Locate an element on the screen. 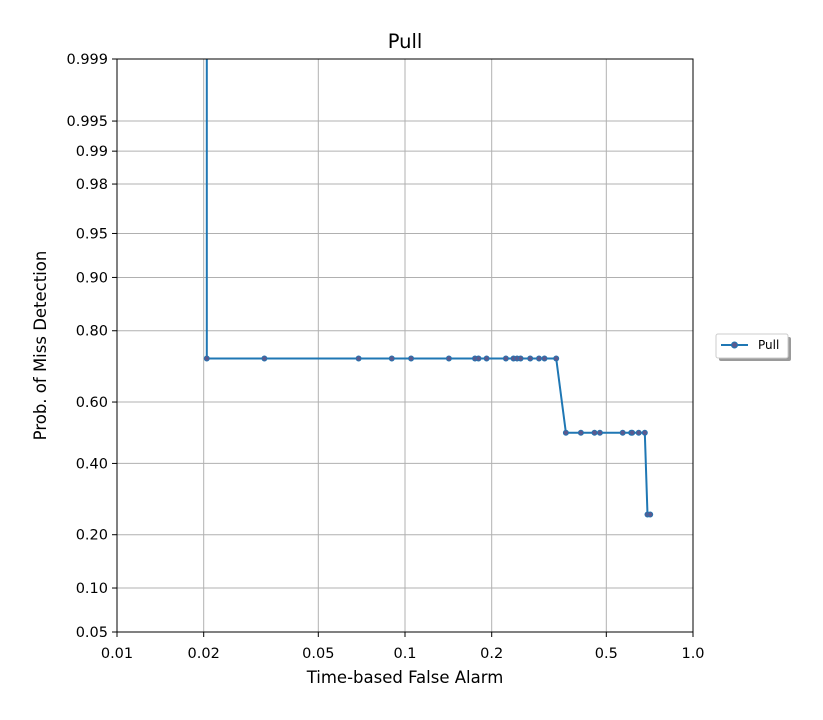 This screenshot has height=720, width=823. y-tick-label: 0.60 is located at coordinates (92, 403).